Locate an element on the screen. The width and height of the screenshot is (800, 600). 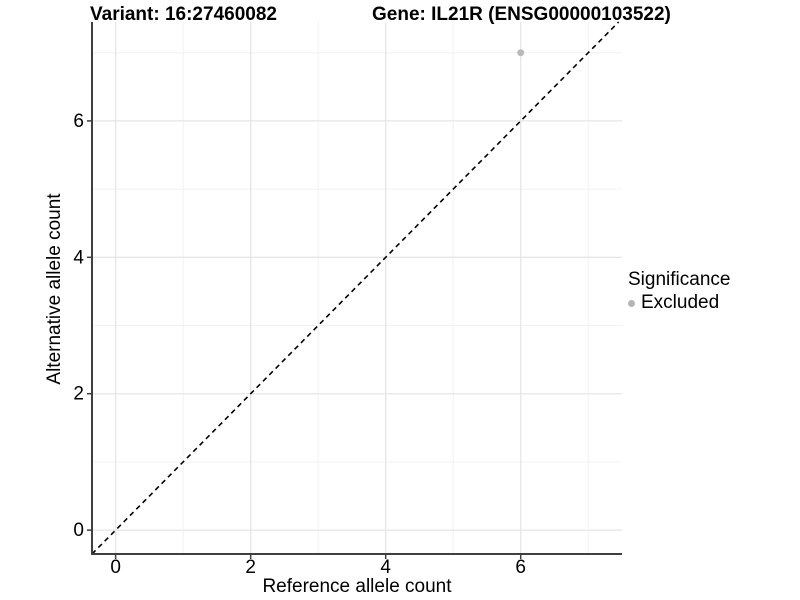
y-tick-label: 2 is located at coordinates (78, 394).